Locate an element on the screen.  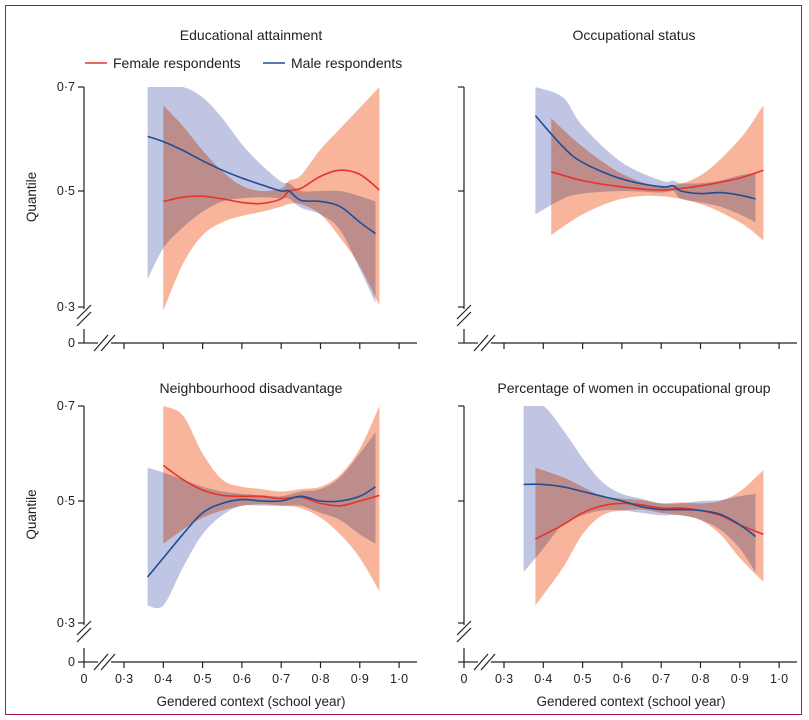
legend: Female respondents Male respondents is located at coordinates (243, 63).